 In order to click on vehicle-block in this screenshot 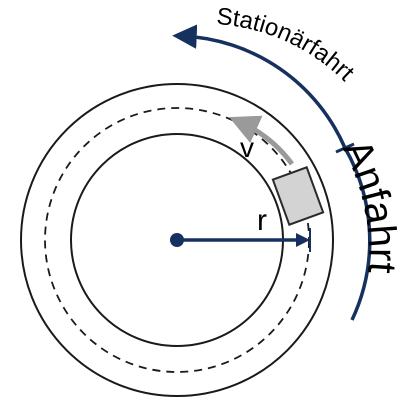, I will do `click(298, 196)`.